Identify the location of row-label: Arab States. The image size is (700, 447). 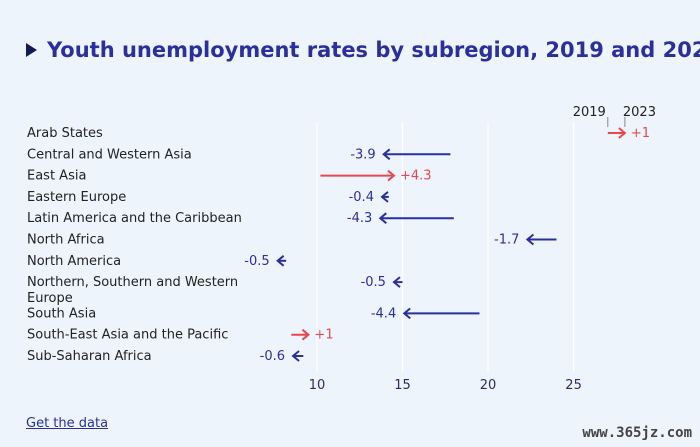
(65, 133).